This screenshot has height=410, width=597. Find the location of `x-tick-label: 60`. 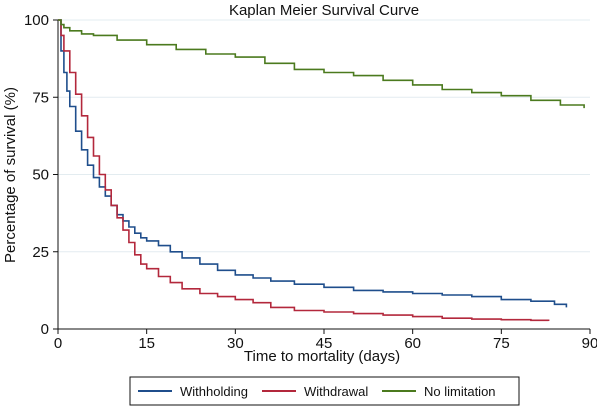

x-tick-label: 60 is located at coordinates (412, 343).